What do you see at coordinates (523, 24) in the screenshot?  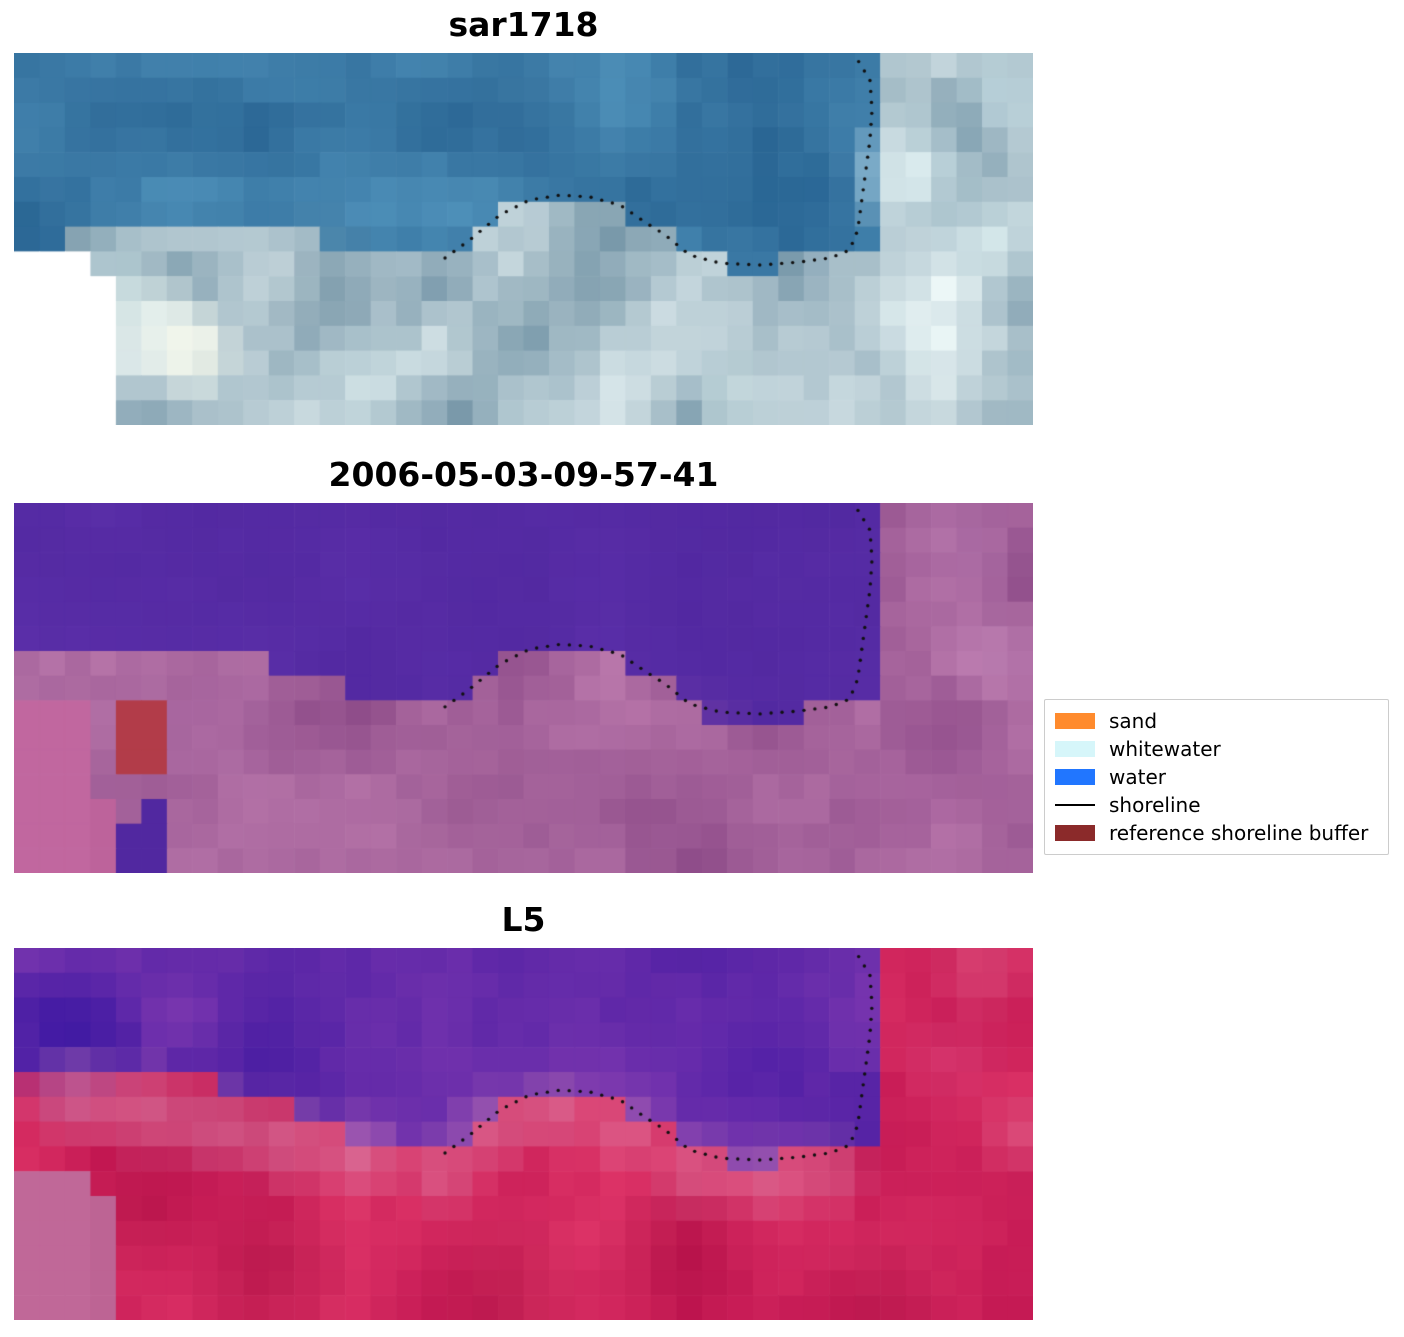 I see `panel-title-sar1718: sar1718` at bounding box center [523, 24].